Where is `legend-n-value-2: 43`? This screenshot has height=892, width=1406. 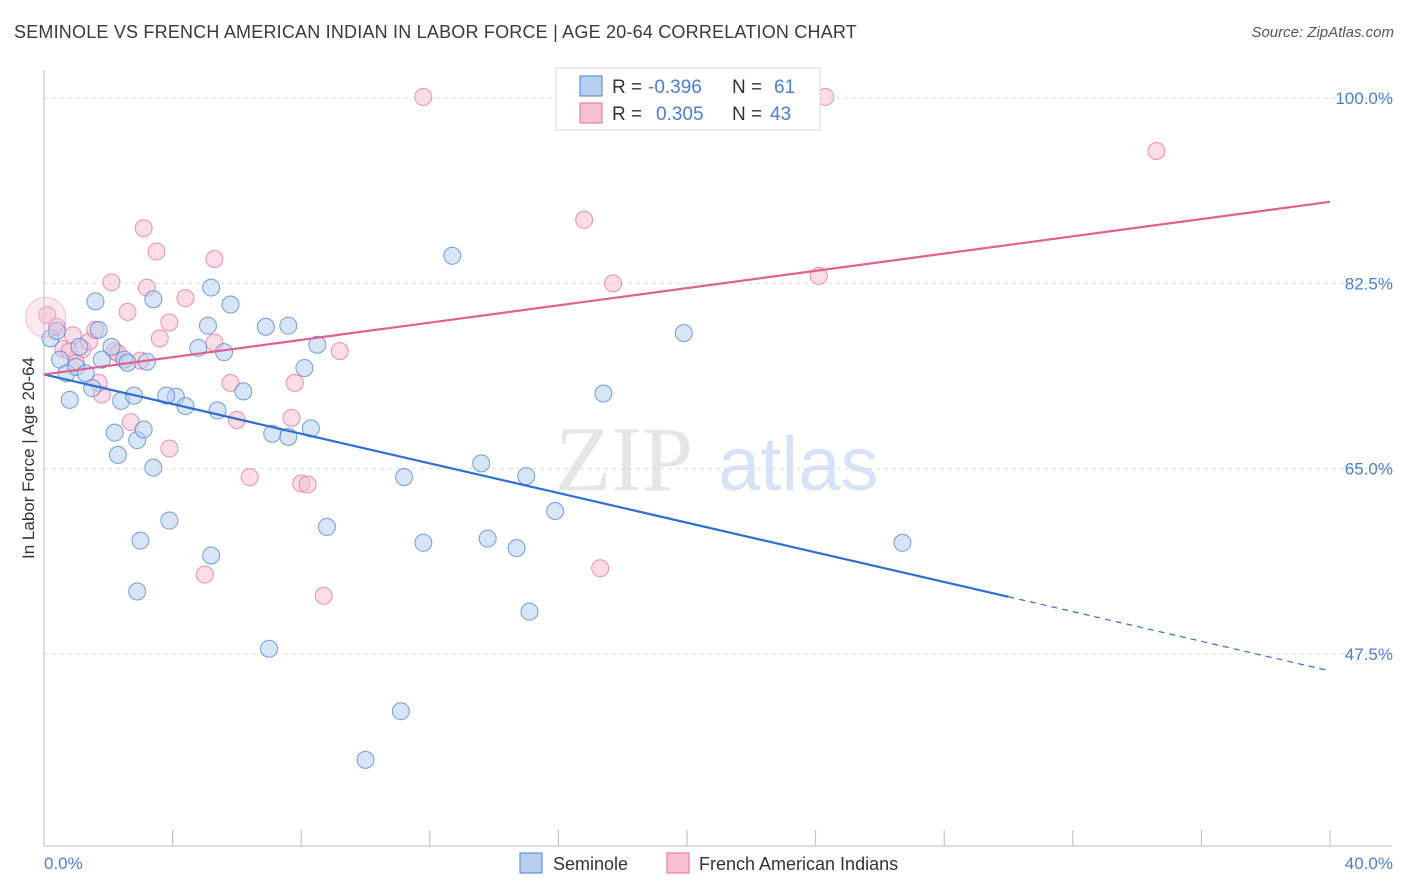 legend-n-value-2: 43 is located at coordinates (780, 114).